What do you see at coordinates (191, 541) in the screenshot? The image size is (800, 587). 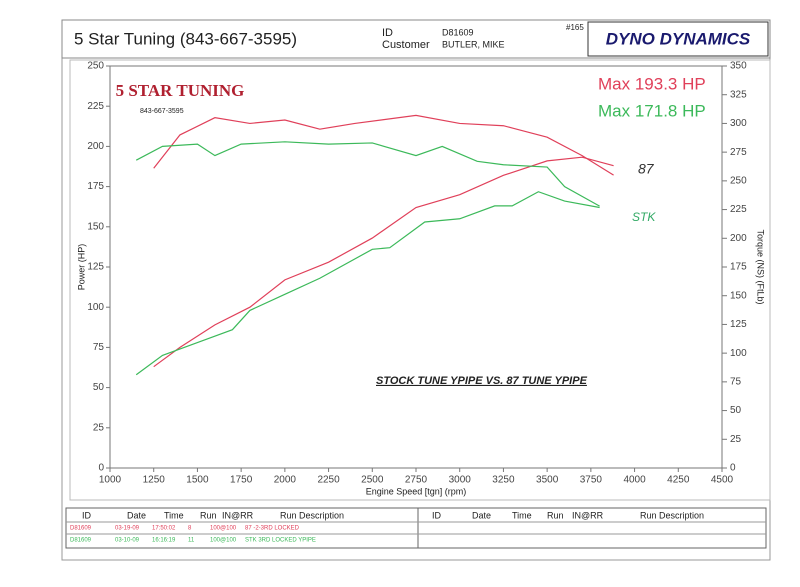 I see `table-cell: 11` at bounding box center [191, 541].